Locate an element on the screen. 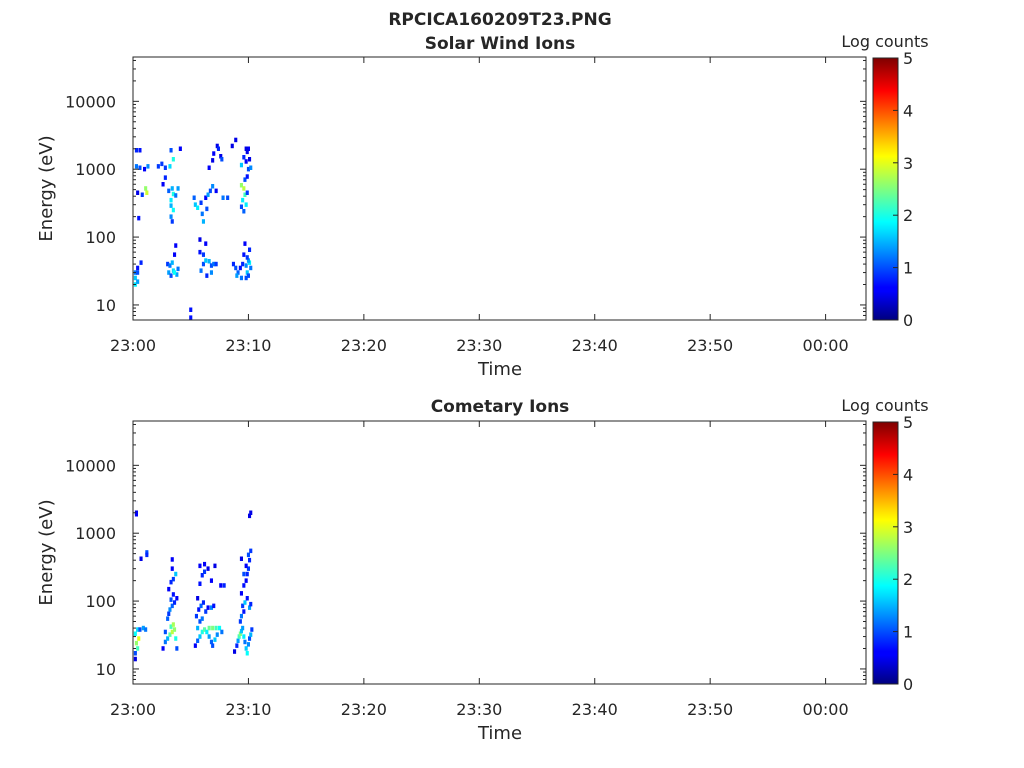 Image resolution: width=1024 pixels, height=768 pixels. x-tick-label: 23:50 is located at coordinates (710, 709).